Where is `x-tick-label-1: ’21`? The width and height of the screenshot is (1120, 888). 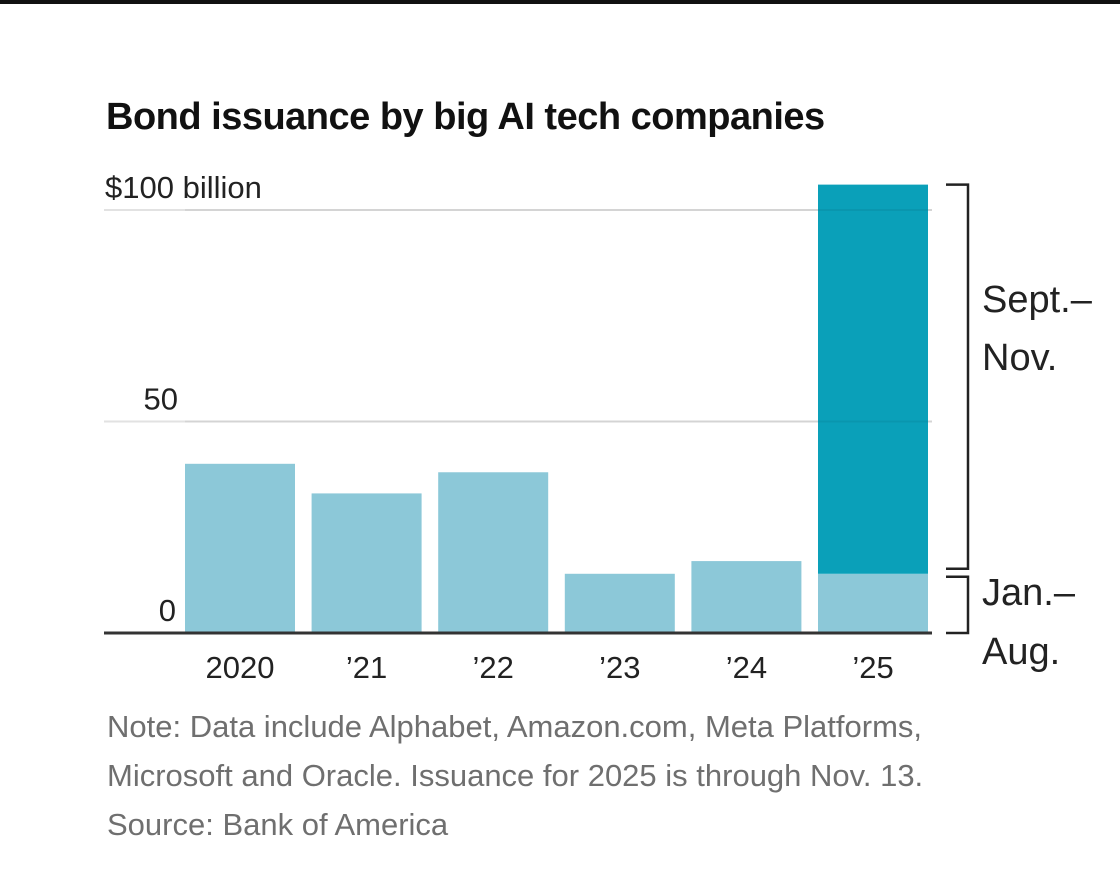
x-tick-label-1: ’21 is located at coordinates (366, 667).